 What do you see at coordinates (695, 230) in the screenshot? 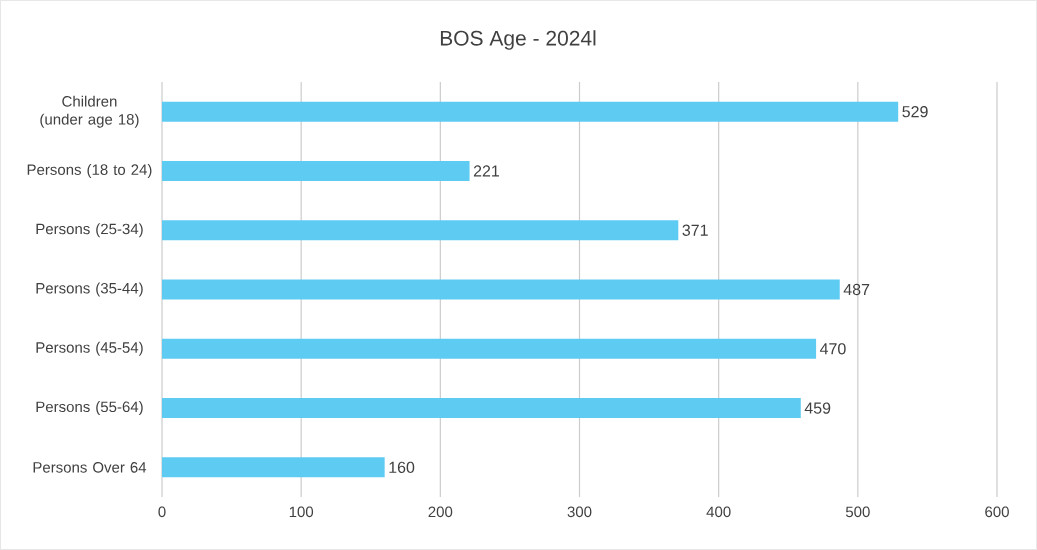
I see `data-label: 371` at bounding box center [695, 230].